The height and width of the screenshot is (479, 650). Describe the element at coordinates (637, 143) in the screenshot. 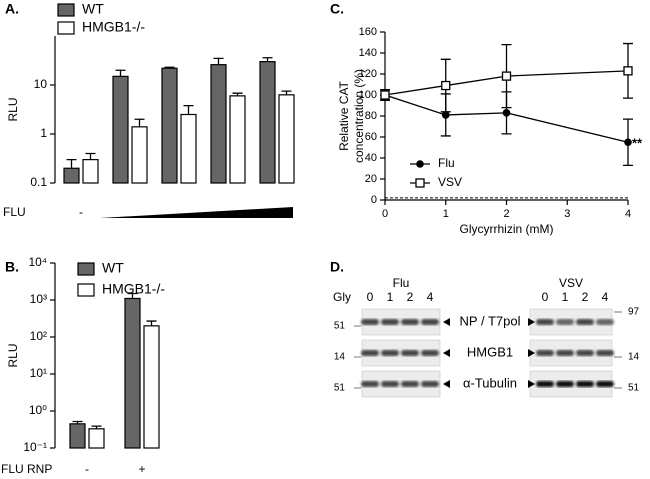

I see `annotation: **` at that location.